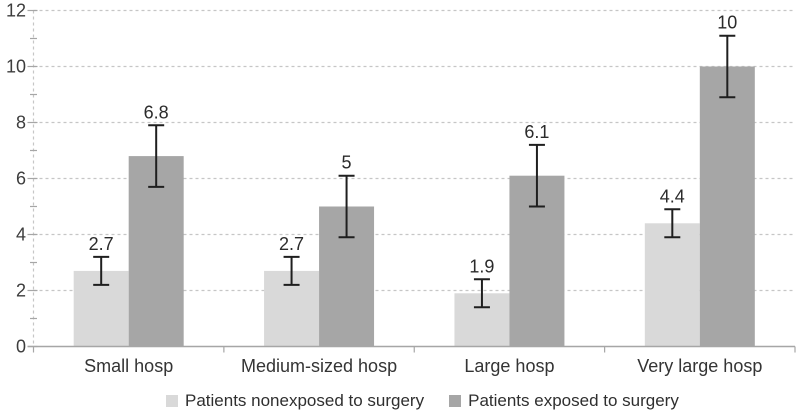 Image resolution: width=800 pixels, height=416 pixels. I want to click on legend-item-exposed: Patients exposed to surgery, so click(564, 401).